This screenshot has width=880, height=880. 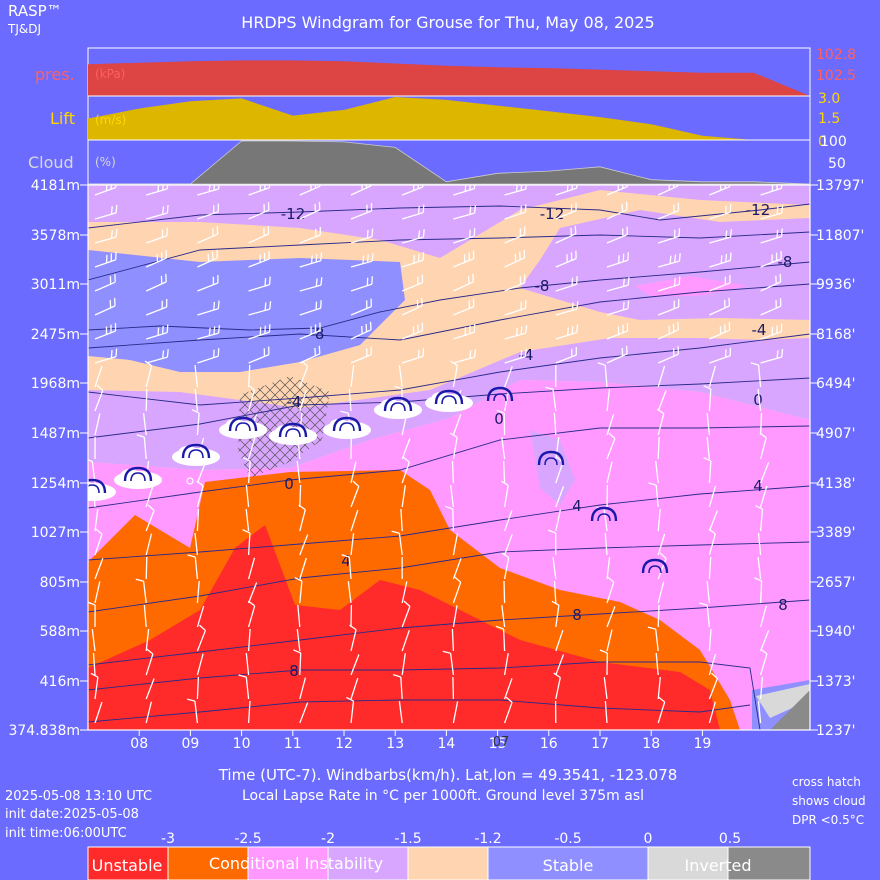 What do you see at coordinates (577, 615) in the screenshot?
I see `isotherm-label: 8` at bounding box center [577, 615].